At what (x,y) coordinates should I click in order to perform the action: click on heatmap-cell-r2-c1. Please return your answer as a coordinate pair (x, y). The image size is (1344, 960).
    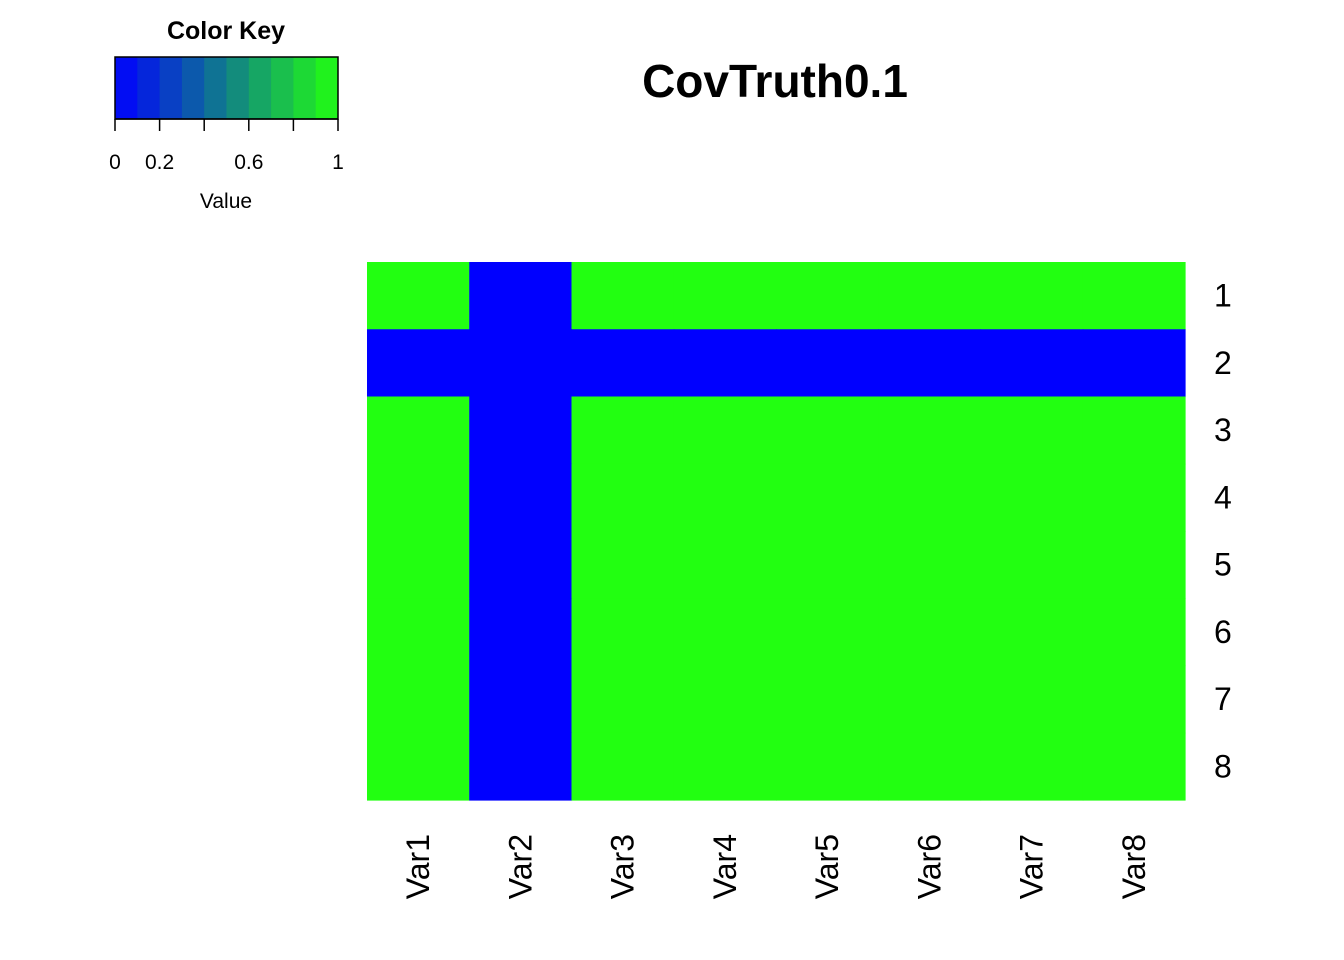
    Looking at the image, I should click on (418, 363).